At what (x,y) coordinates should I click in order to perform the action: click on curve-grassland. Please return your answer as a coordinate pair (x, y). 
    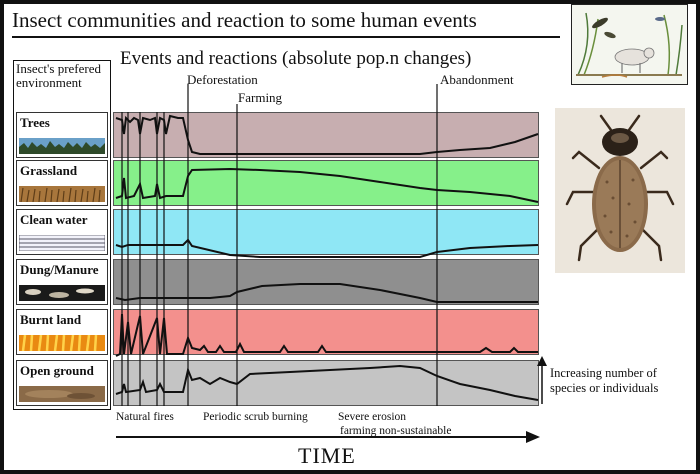
    Looking at the image, I should click on (327, 185).